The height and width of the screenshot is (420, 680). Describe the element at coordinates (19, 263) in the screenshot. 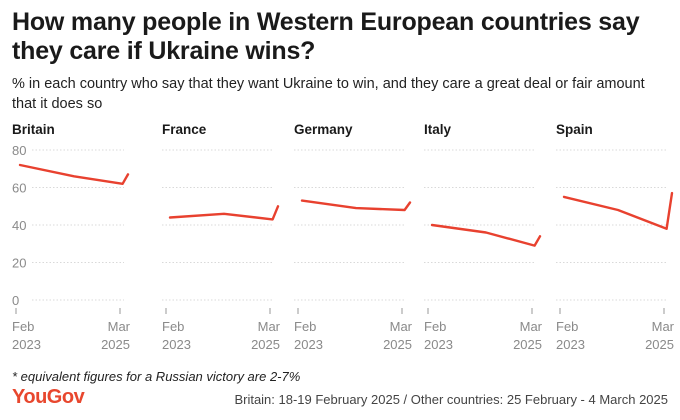

I see `y-tick-label: 20` at that location.